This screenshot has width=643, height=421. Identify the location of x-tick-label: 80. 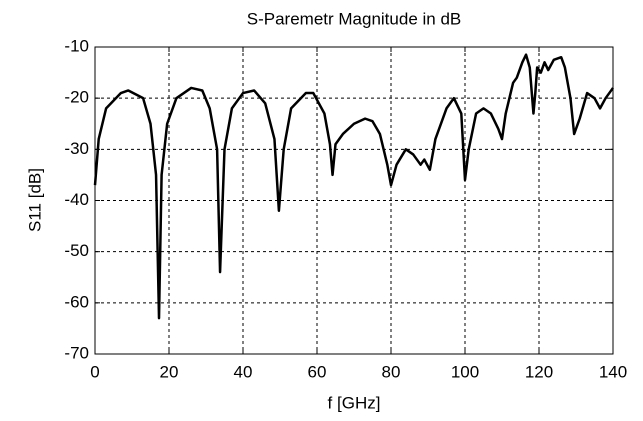
(391, 371).